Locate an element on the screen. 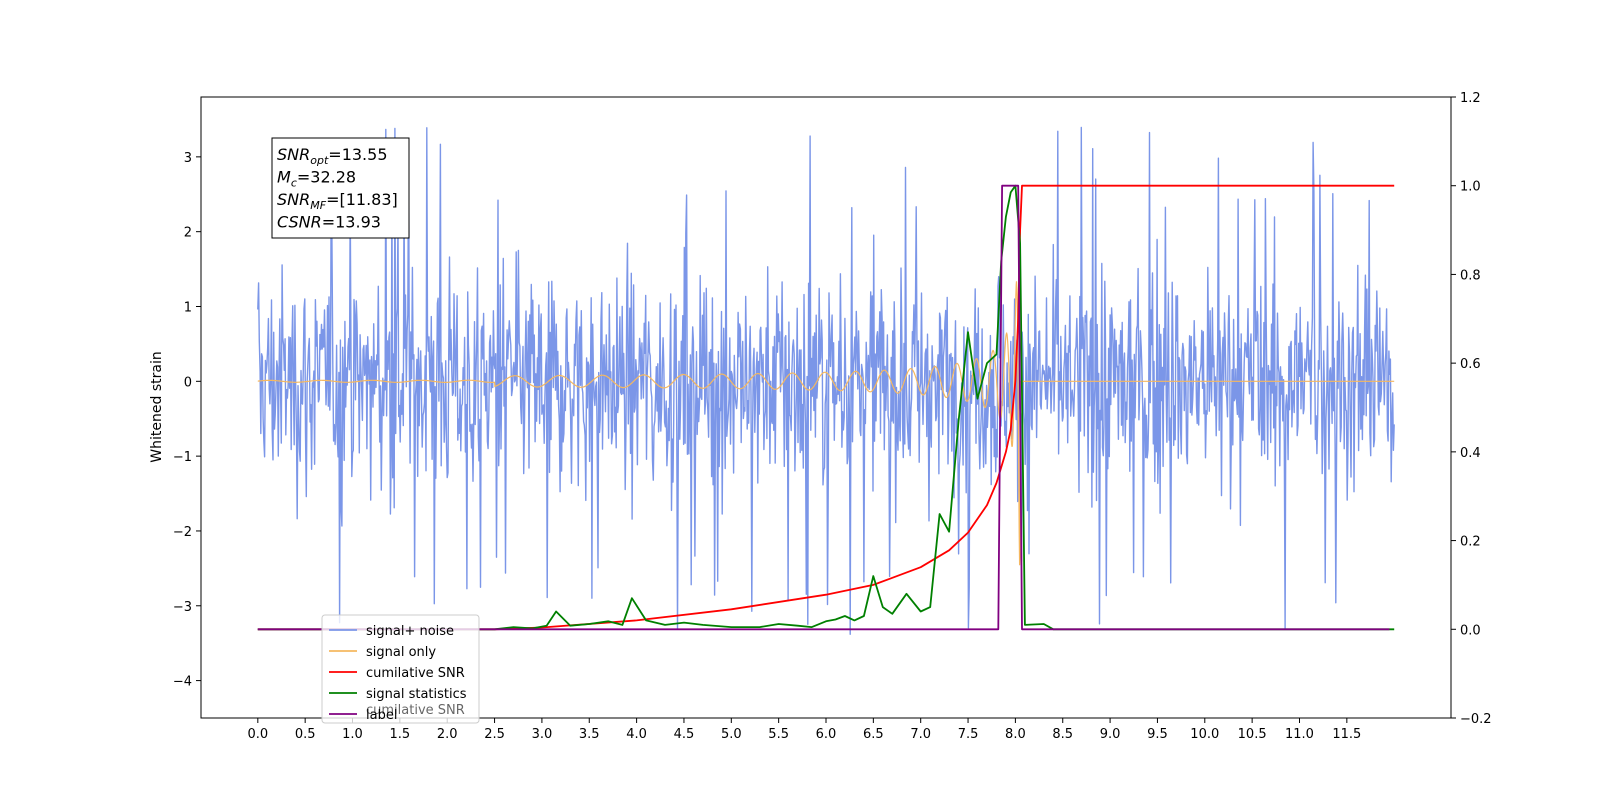 This screenshot has height=800, width=1600. x-tick-label: 1.0 is located at coordinates (352, 734).